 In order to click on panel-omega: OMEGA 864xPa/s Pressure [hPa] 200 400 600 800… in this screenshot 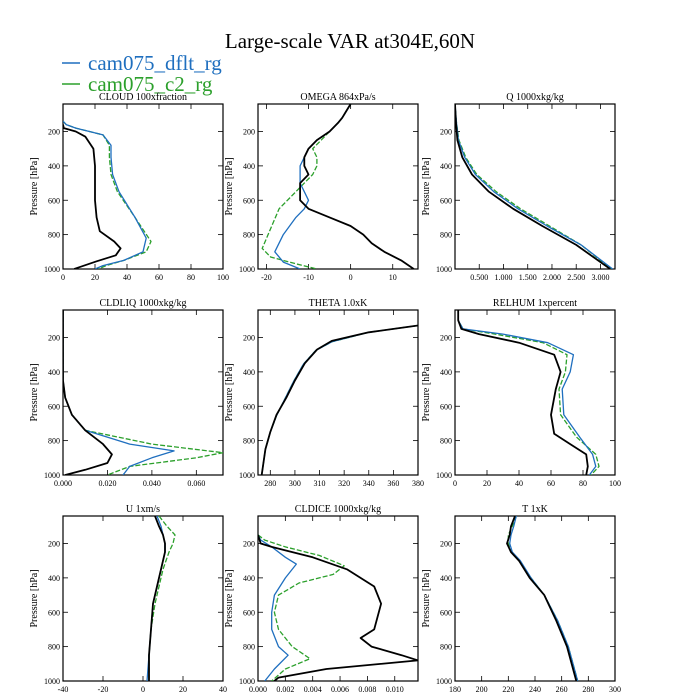, I will do `click(321, 187)`.